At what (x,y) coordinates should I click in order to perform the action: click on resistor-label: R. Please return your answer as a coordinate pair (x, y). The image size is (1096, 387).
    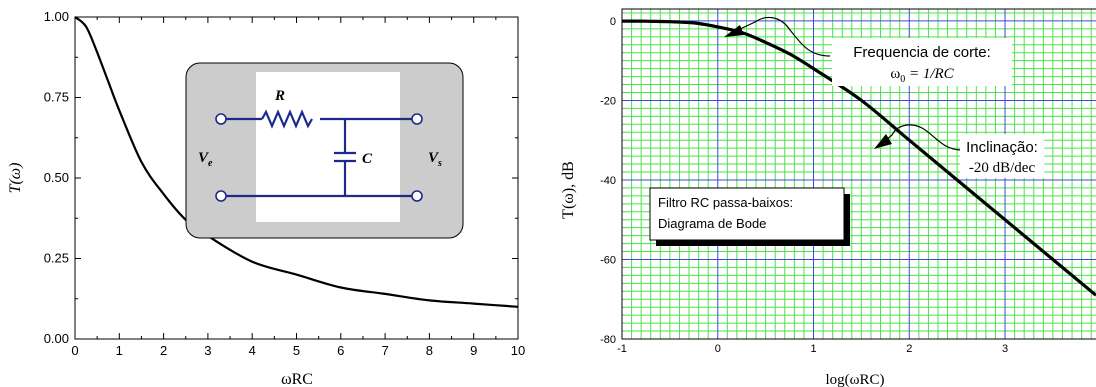
    Looking at the image, I should click on (279, 96).